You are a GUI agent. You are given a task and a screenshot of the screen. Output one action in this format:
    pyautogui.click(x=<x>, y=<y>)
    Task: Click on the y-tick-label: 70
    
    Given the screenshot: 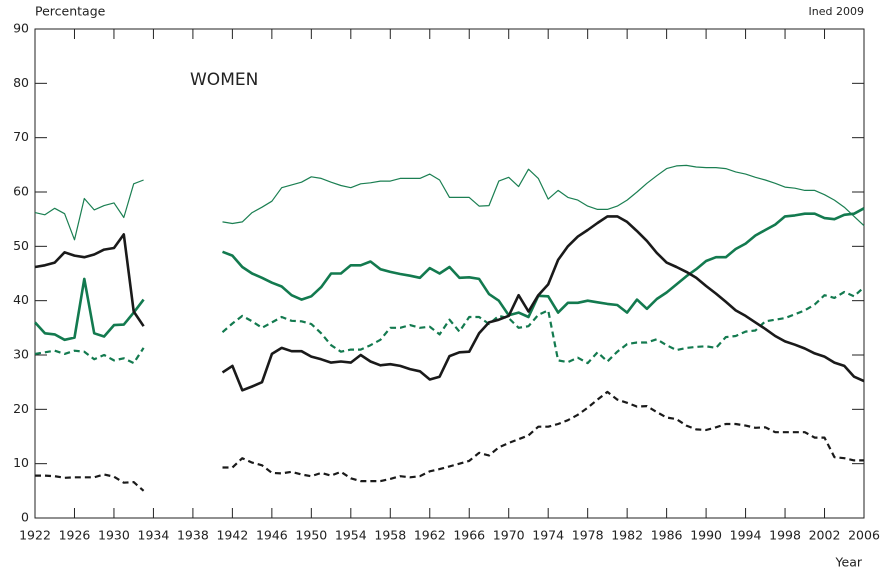 What is the action you would take?
    pyautogui.click(x=21, y=136)
    